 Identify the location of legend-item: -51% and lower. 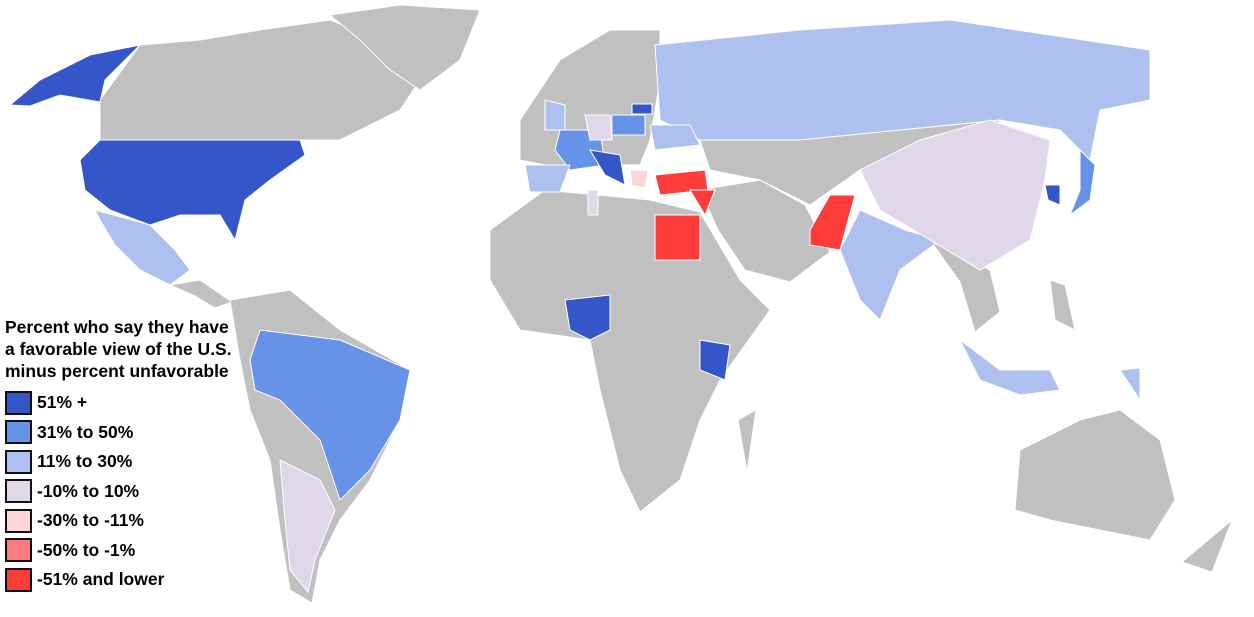
(145, 580).